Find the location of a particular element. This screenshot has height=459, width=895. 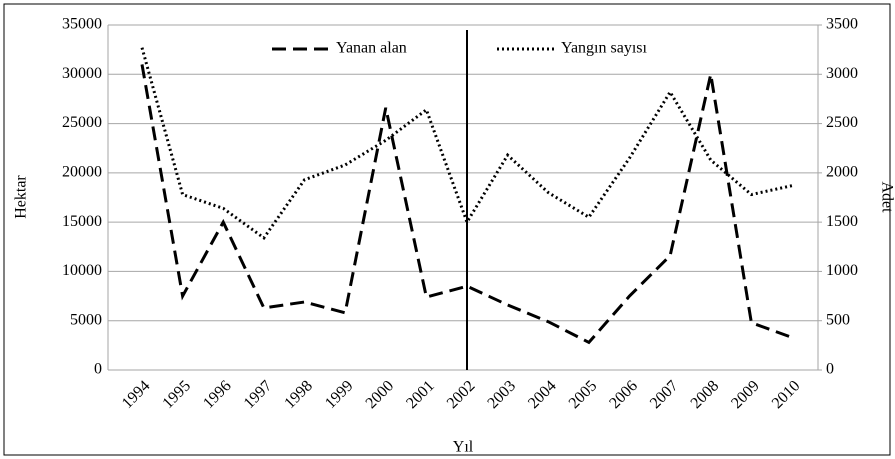

x-tick-label: 2009 is located at coordinates (745, 394).